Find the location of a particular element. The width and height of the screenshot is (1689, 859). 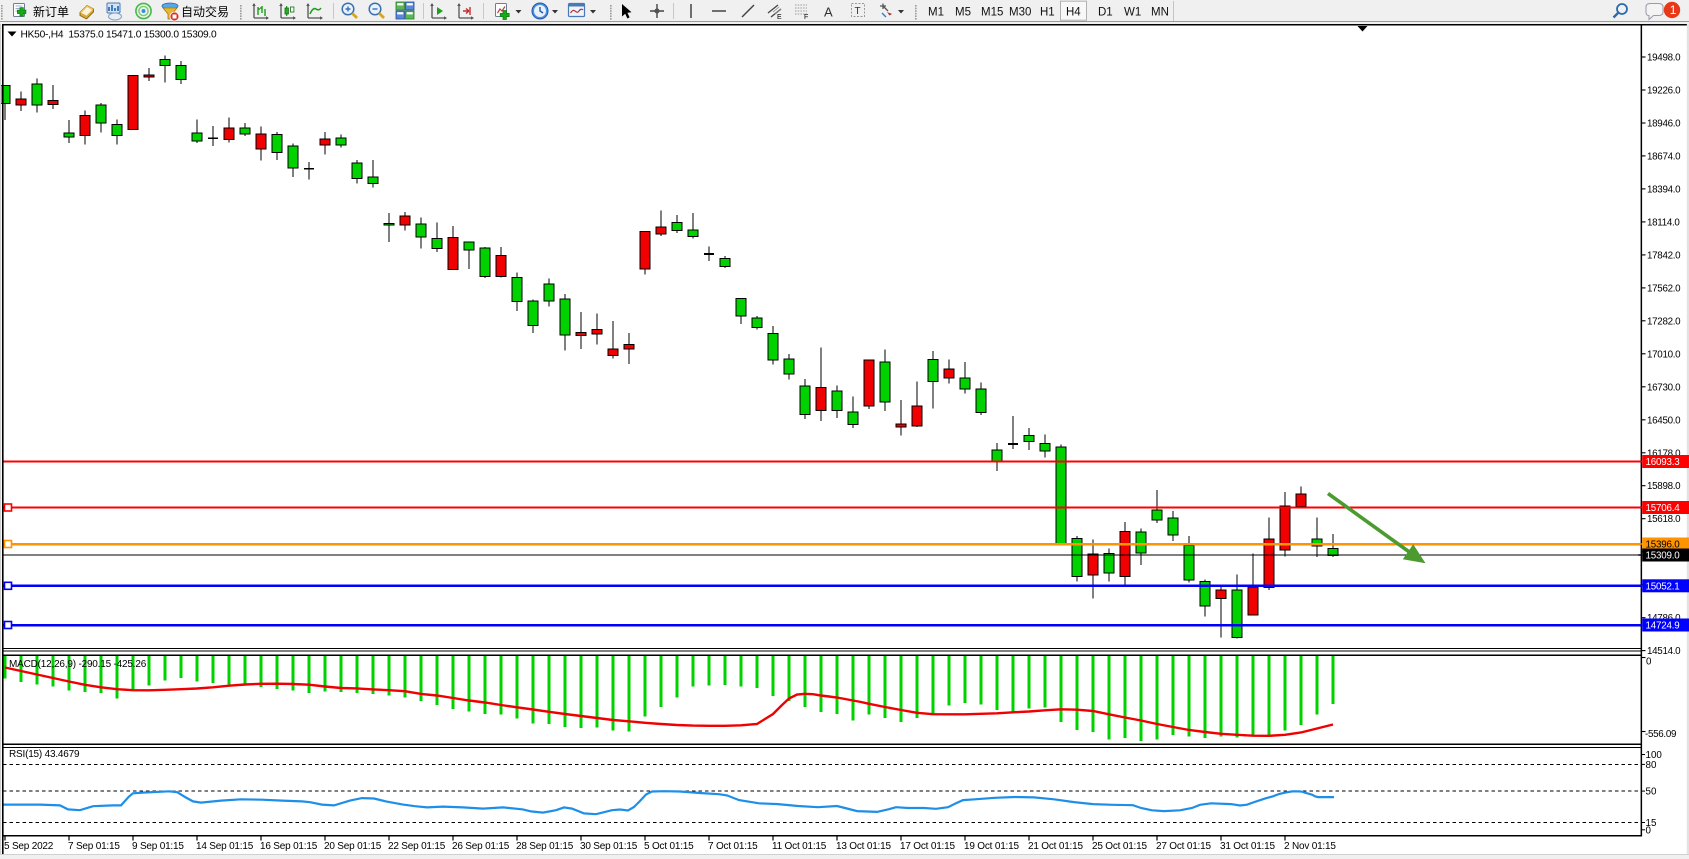

svg-text: 19498.0 is located at coordinates (1664, 58).